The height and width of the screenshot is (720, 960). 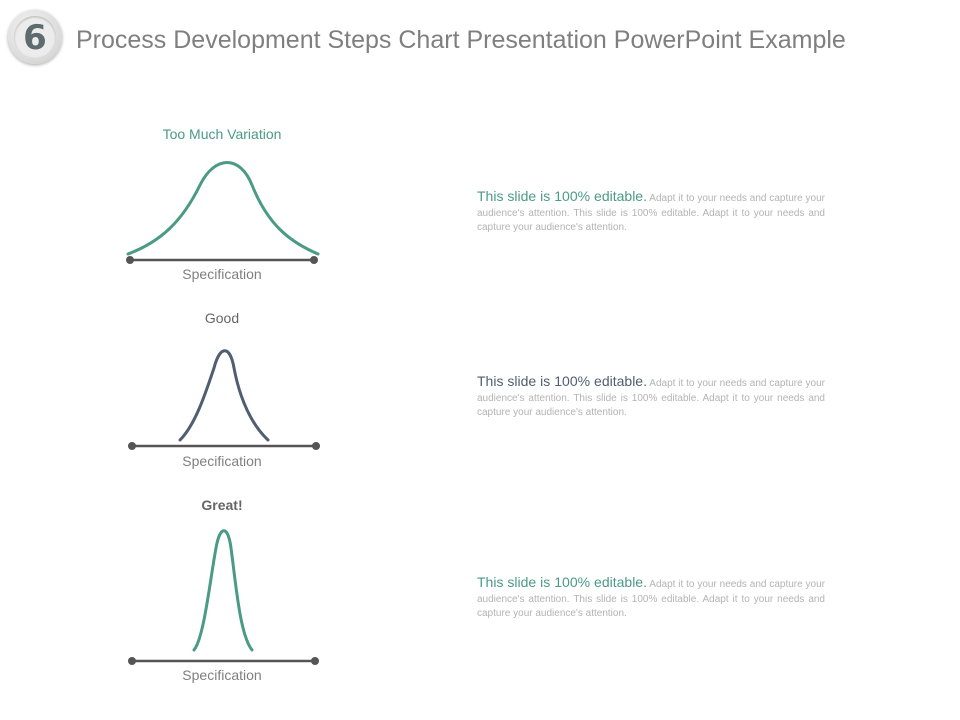 I want to click on slide-number: 6, so click(x=35, y=37).